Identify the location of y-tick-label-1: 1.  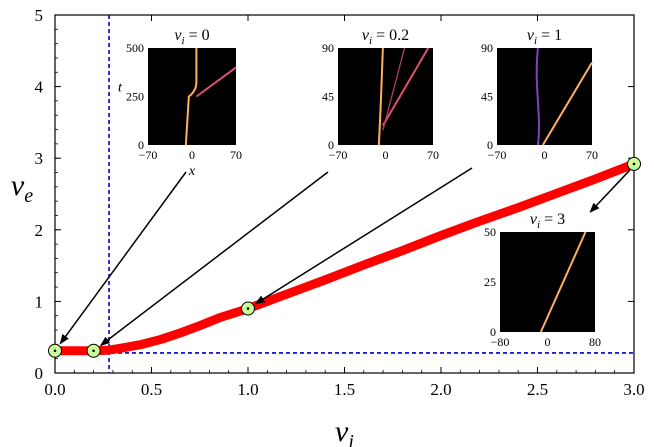
(39, 301).